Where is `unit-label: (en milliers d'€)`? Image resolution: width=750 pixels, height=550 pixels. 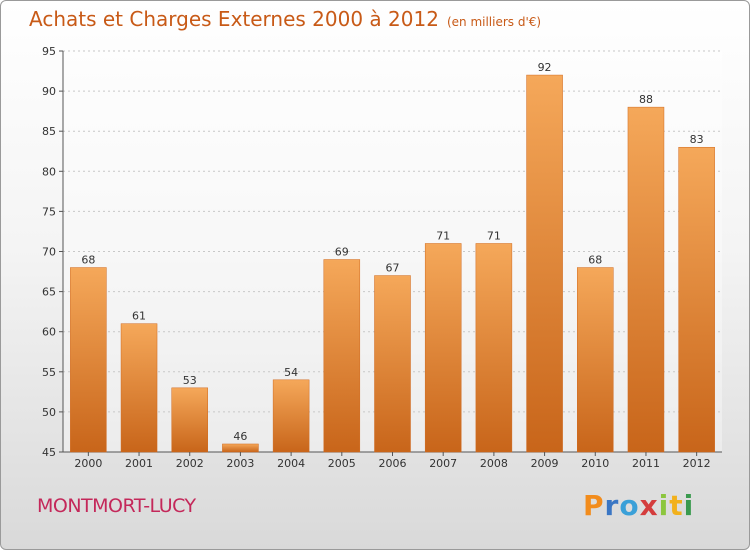 unit-label: (en milliers d'€) is located at coordinates (494, 22).